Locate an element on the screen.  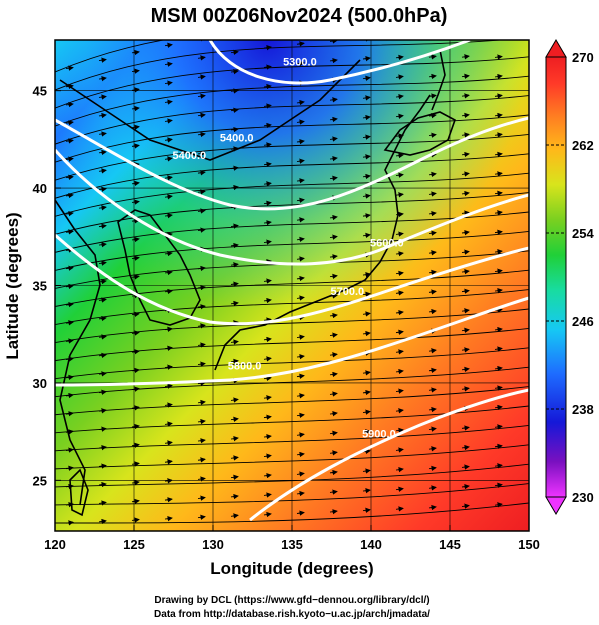
x-axis-label: Longitude (degrees) is located at coordinates (291, 568).